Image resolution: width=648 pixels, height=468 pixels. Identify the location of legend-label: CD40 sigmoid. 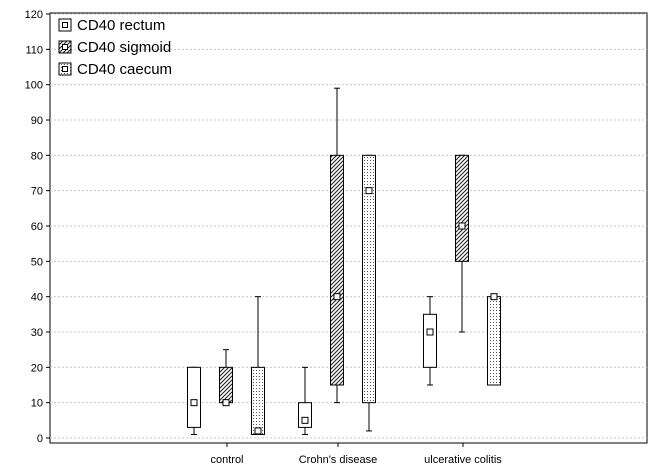
(124, 47).